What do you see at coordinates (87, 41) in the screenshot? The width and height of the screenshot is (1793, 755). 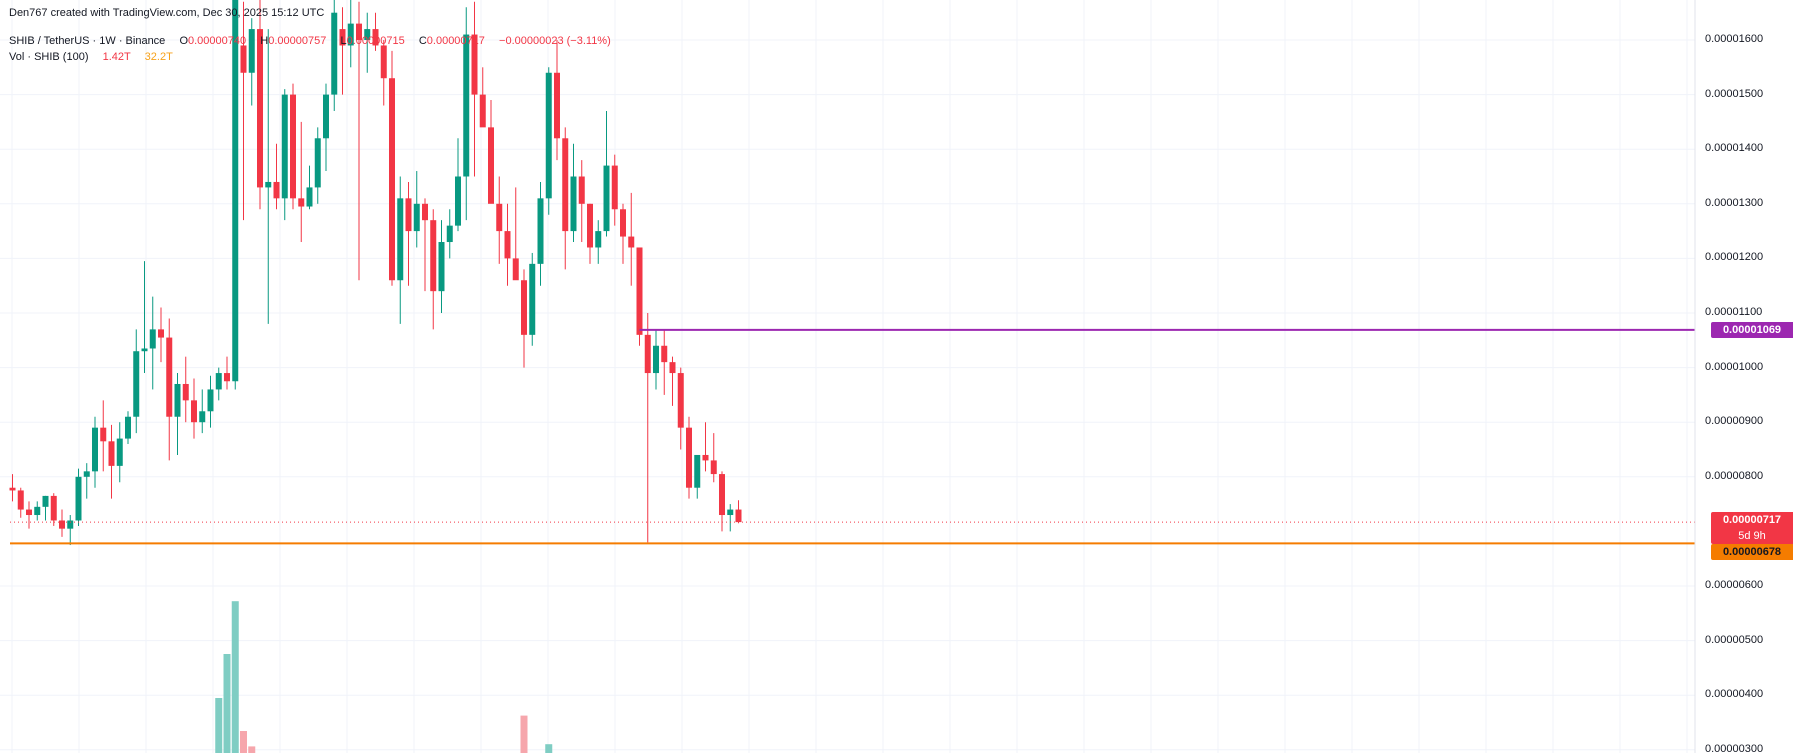 I see `symbol-label: SHIB / TetherUS · 1W · Binance` at bounding box center [87, 41].